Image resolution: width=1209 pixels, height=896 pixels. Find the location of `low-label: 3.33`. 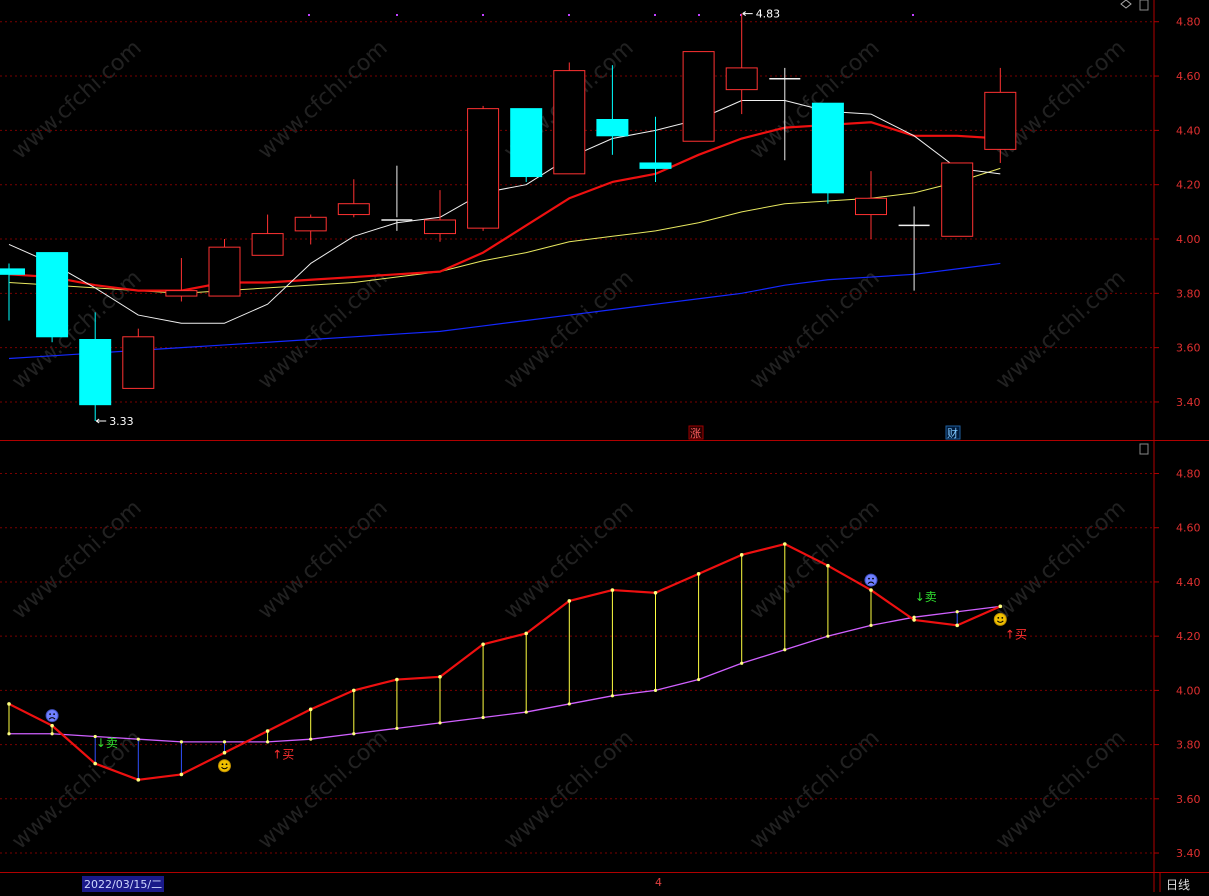

low-label: 3.33 is located at coordinates (121, 421).